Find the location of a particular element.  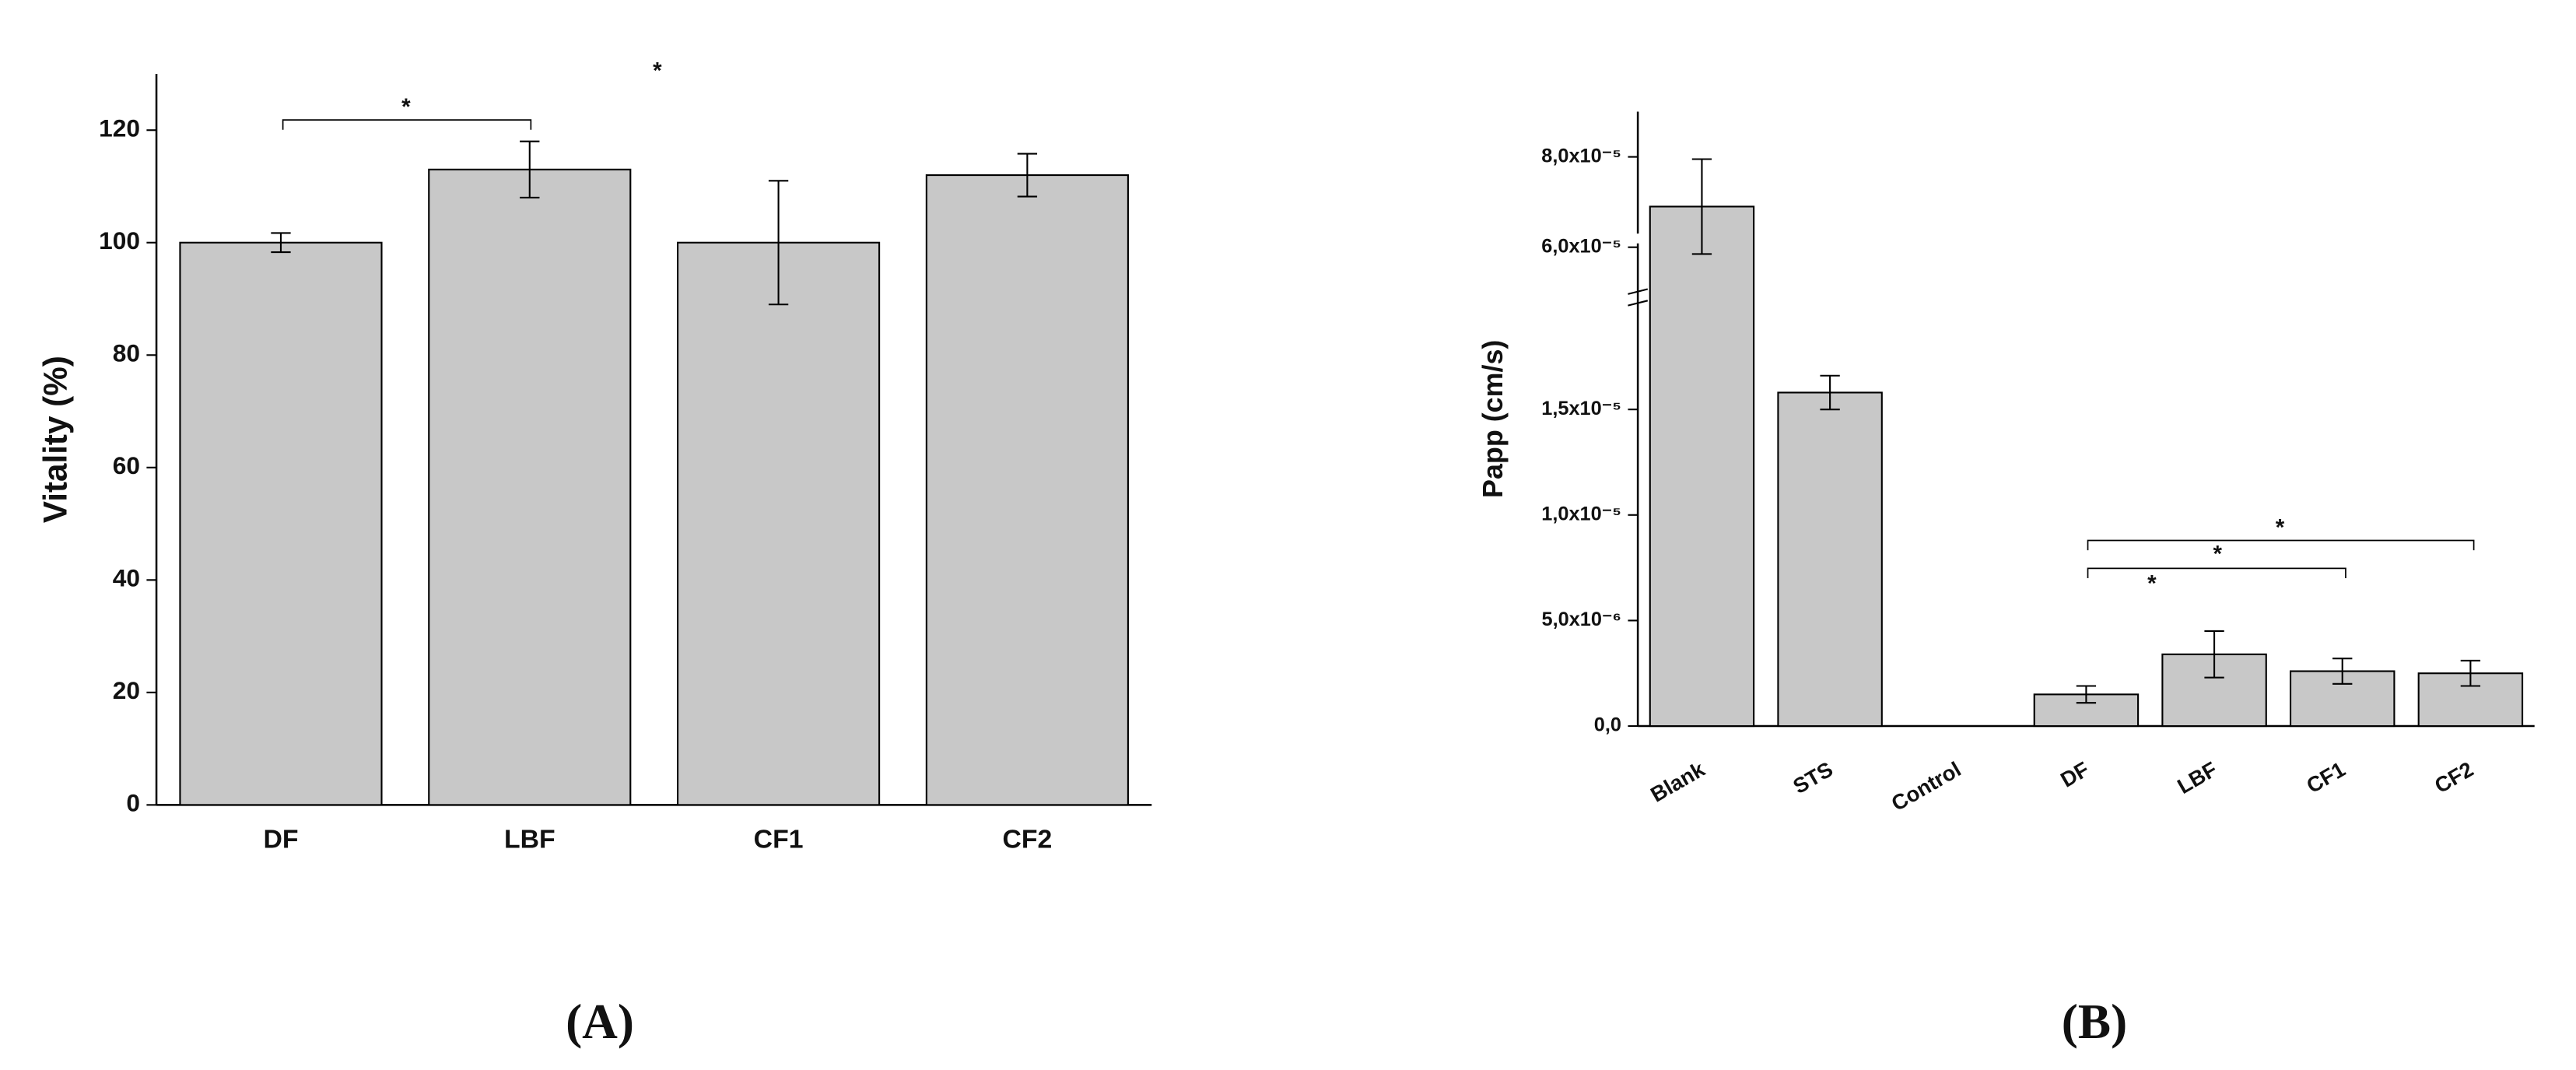

y-tick-label: 8,0x10⁻⁵ is located at coordinates (1581, 156).